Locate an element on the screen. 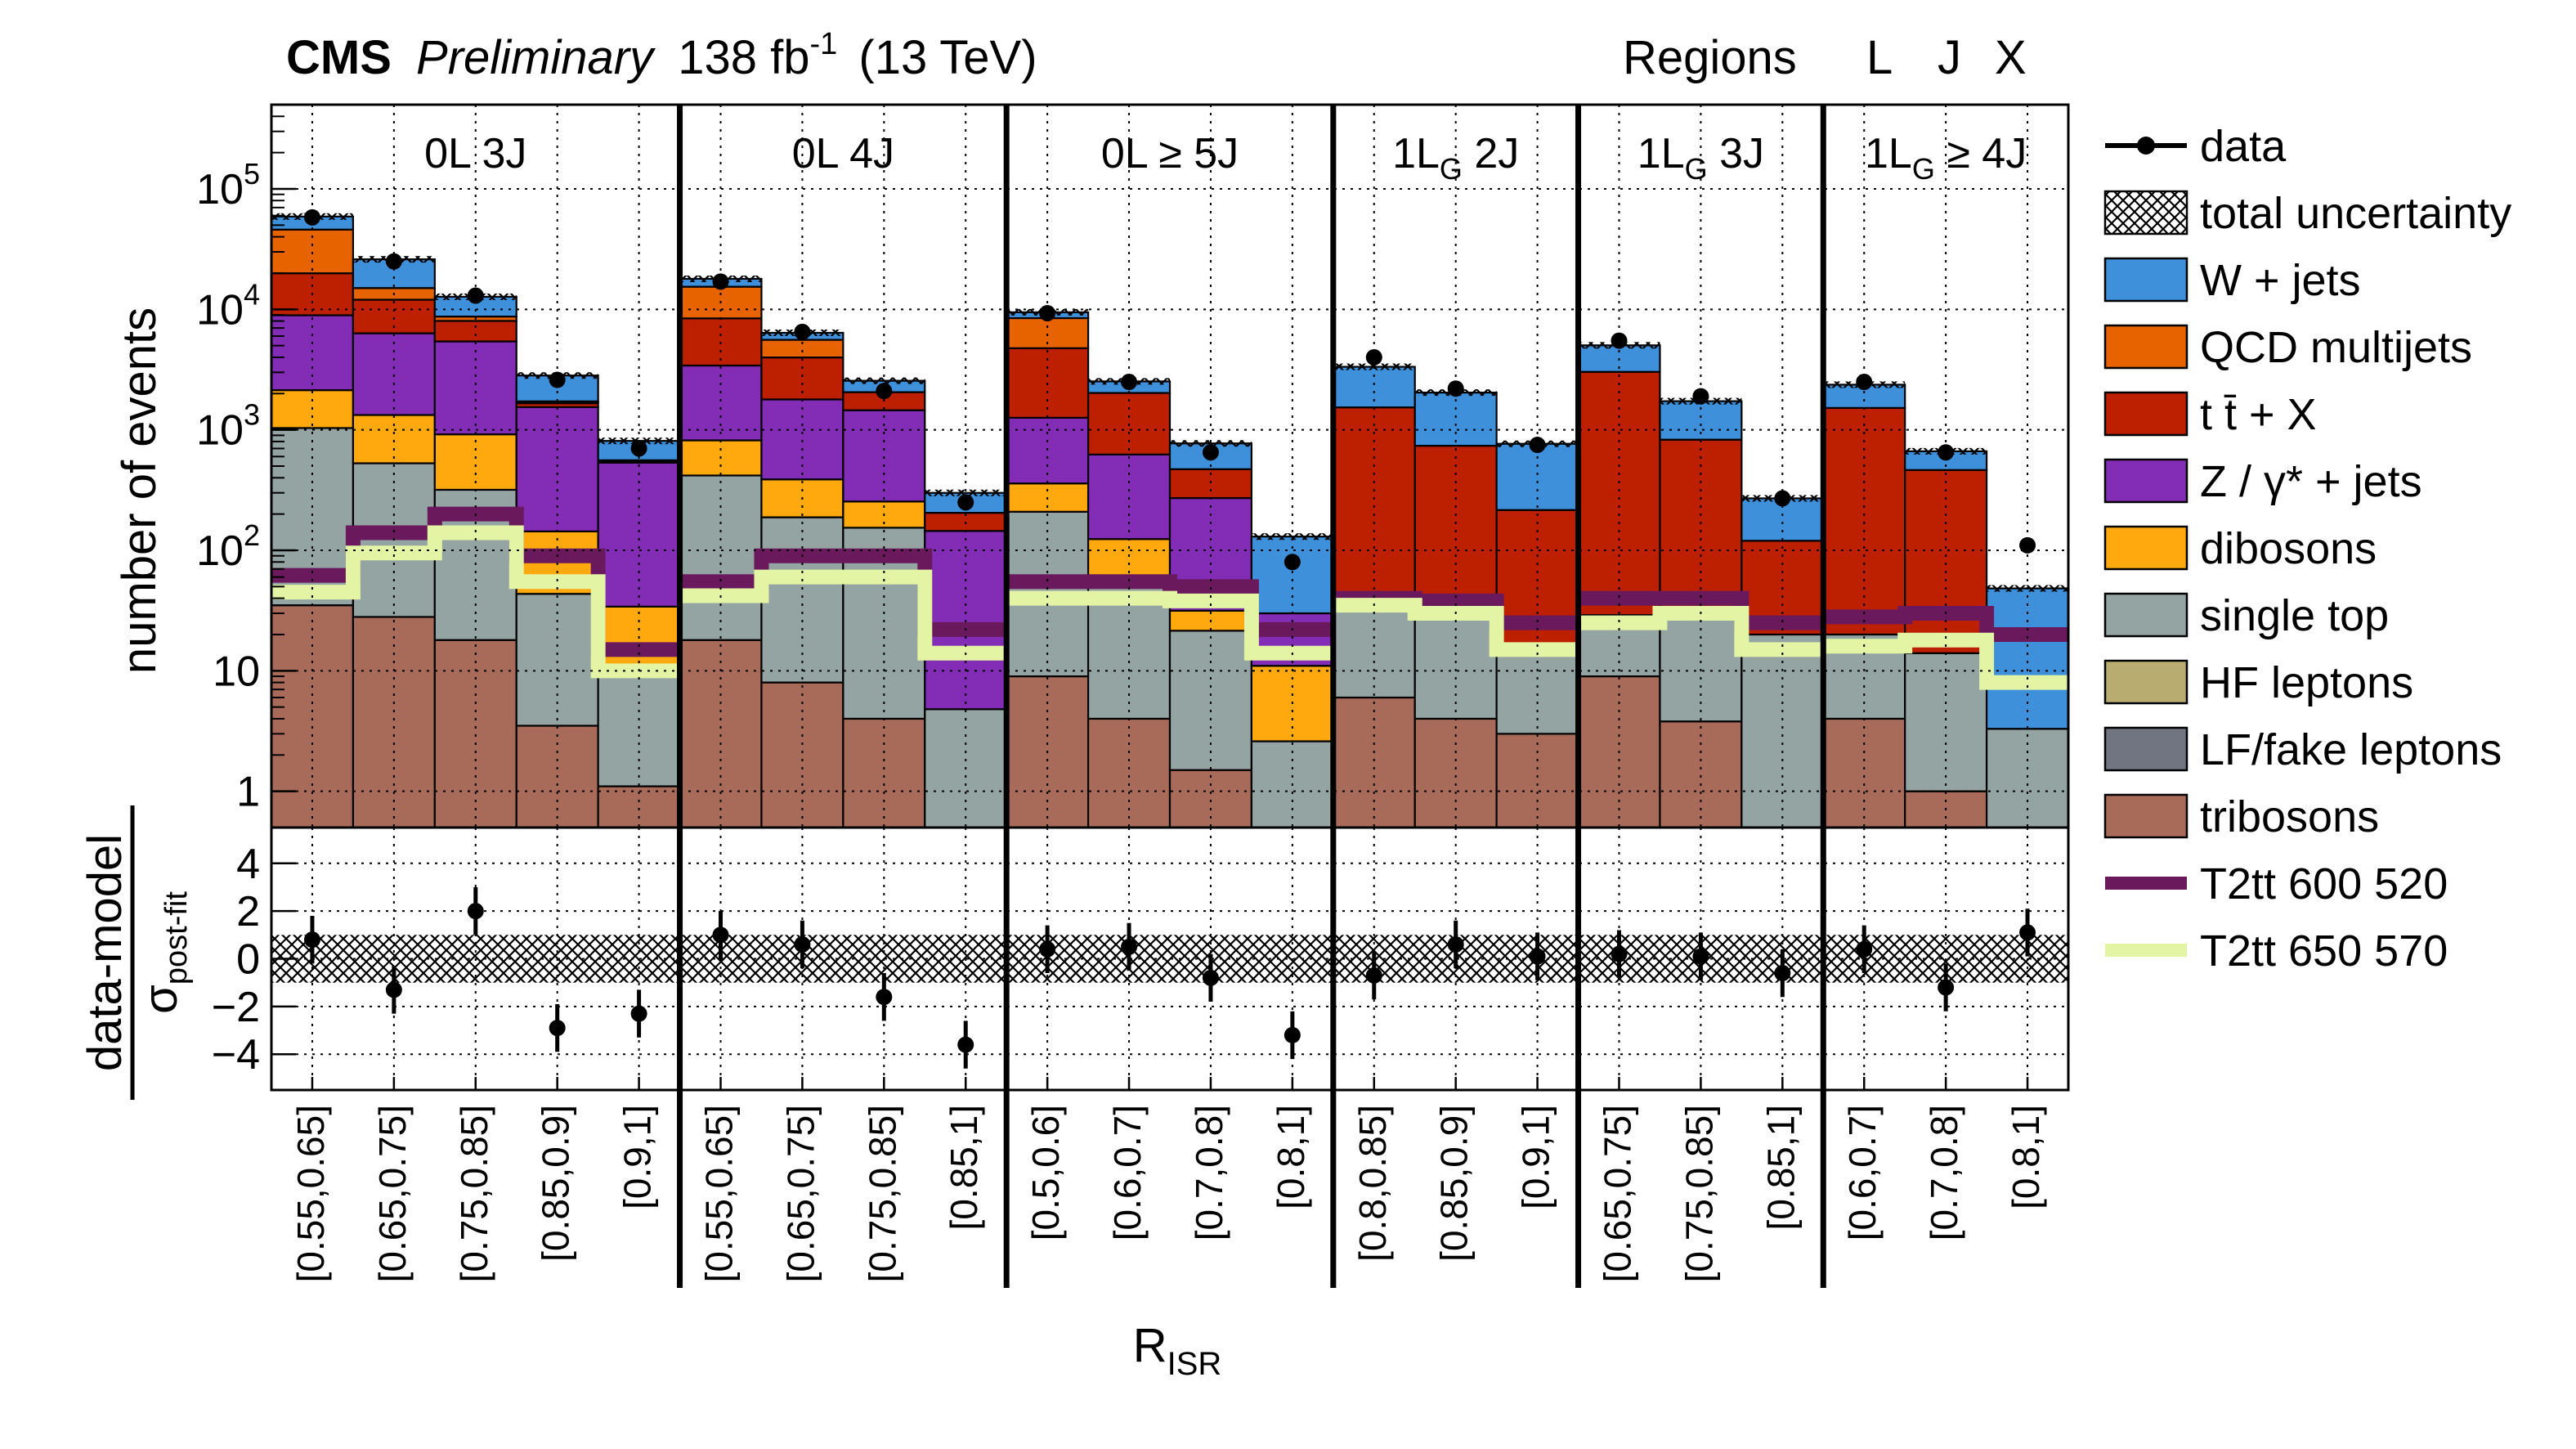 The image size is (2576, 1449). ratio-tick-label: 4 is located at coordinates (248, 865).